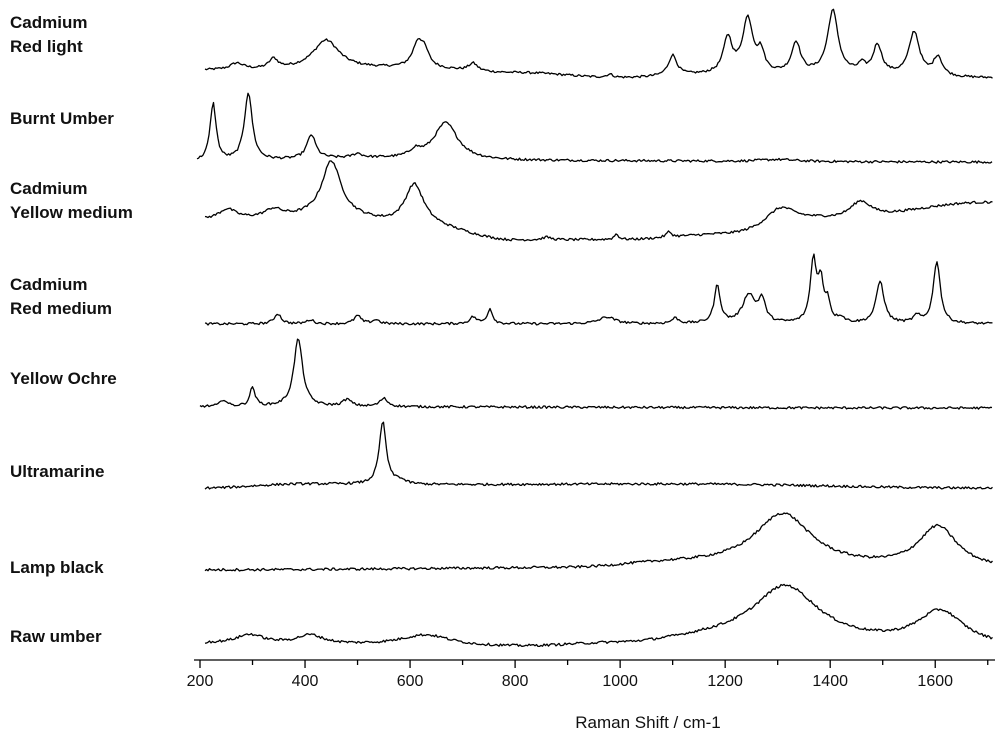 This screenshot has height=742, width=1000. Describe the element at coordinates (46, 46) in the screenshot. I see `series-label: Red light` at that location.